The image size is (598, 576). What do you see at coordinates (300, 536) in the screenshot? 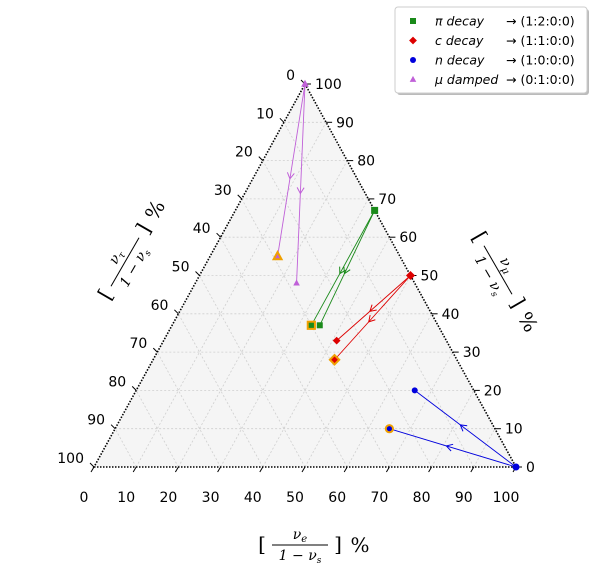
I see `fraction-numerator: νe` at bounding box center [300, 536].